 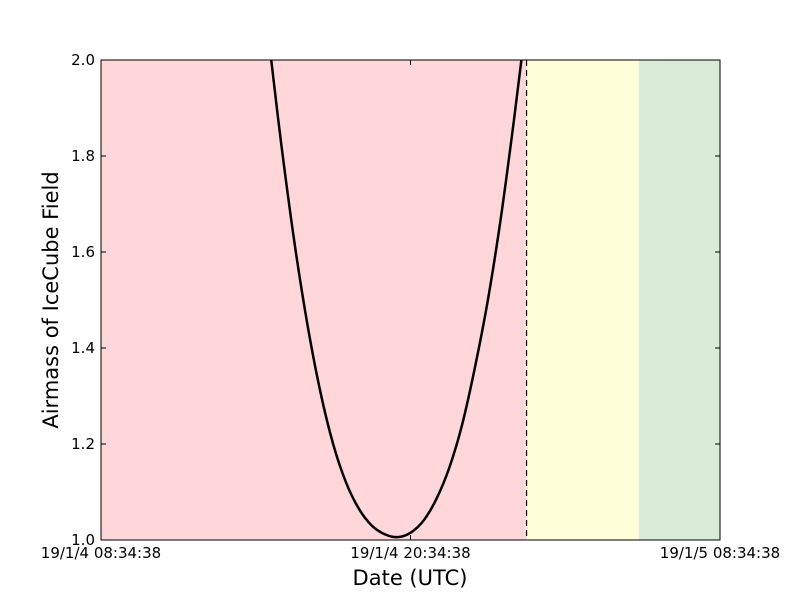 What do you see at coordinates (101, 553) in the screenshot?
I see `x-tick-label: 19/1/4 08:34:38` at bounding box center [101, 553].